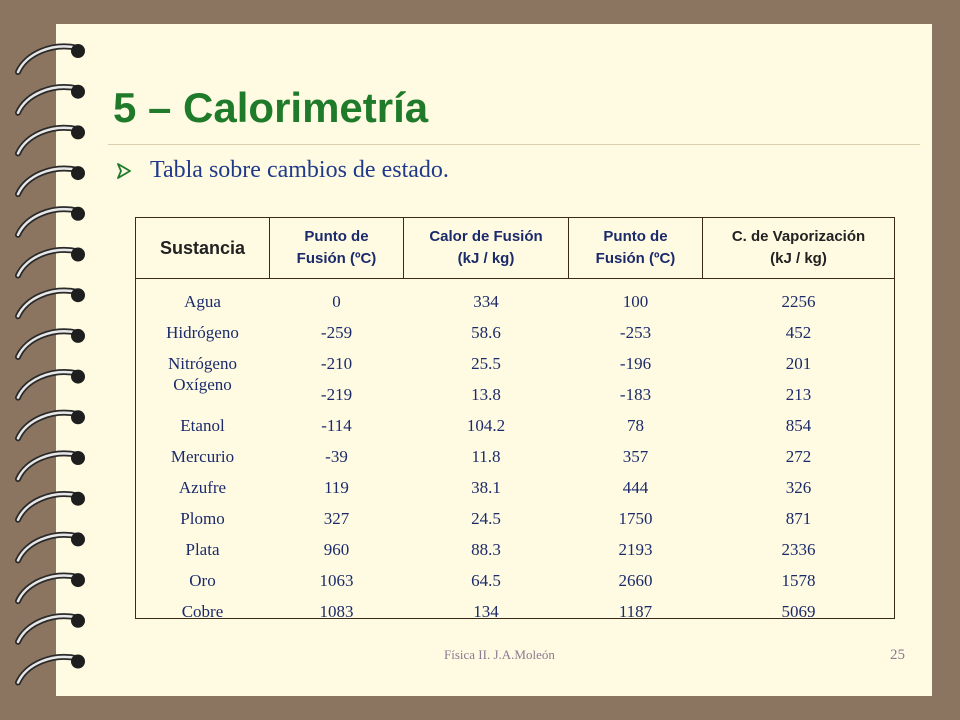 Image resolution: width=960 pixels, height=720 pixels. What do you see at coordinates (202, 487) in the screenshot?
I see `table-cell: Azufre` at bounding box center [202, 487].